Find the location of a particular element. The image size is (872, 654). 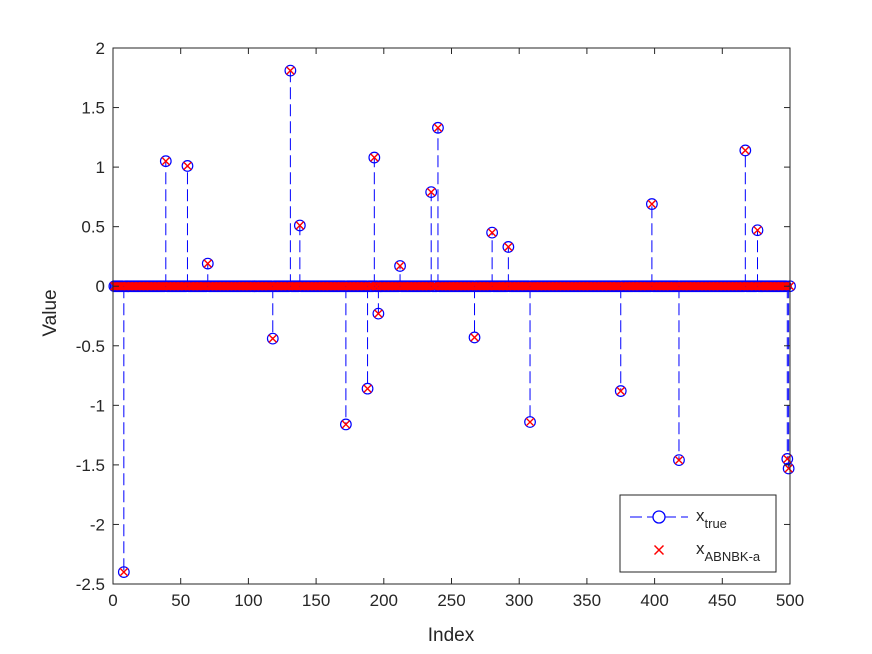

x-tick-label: 500 is located at coordinates (790, 600).